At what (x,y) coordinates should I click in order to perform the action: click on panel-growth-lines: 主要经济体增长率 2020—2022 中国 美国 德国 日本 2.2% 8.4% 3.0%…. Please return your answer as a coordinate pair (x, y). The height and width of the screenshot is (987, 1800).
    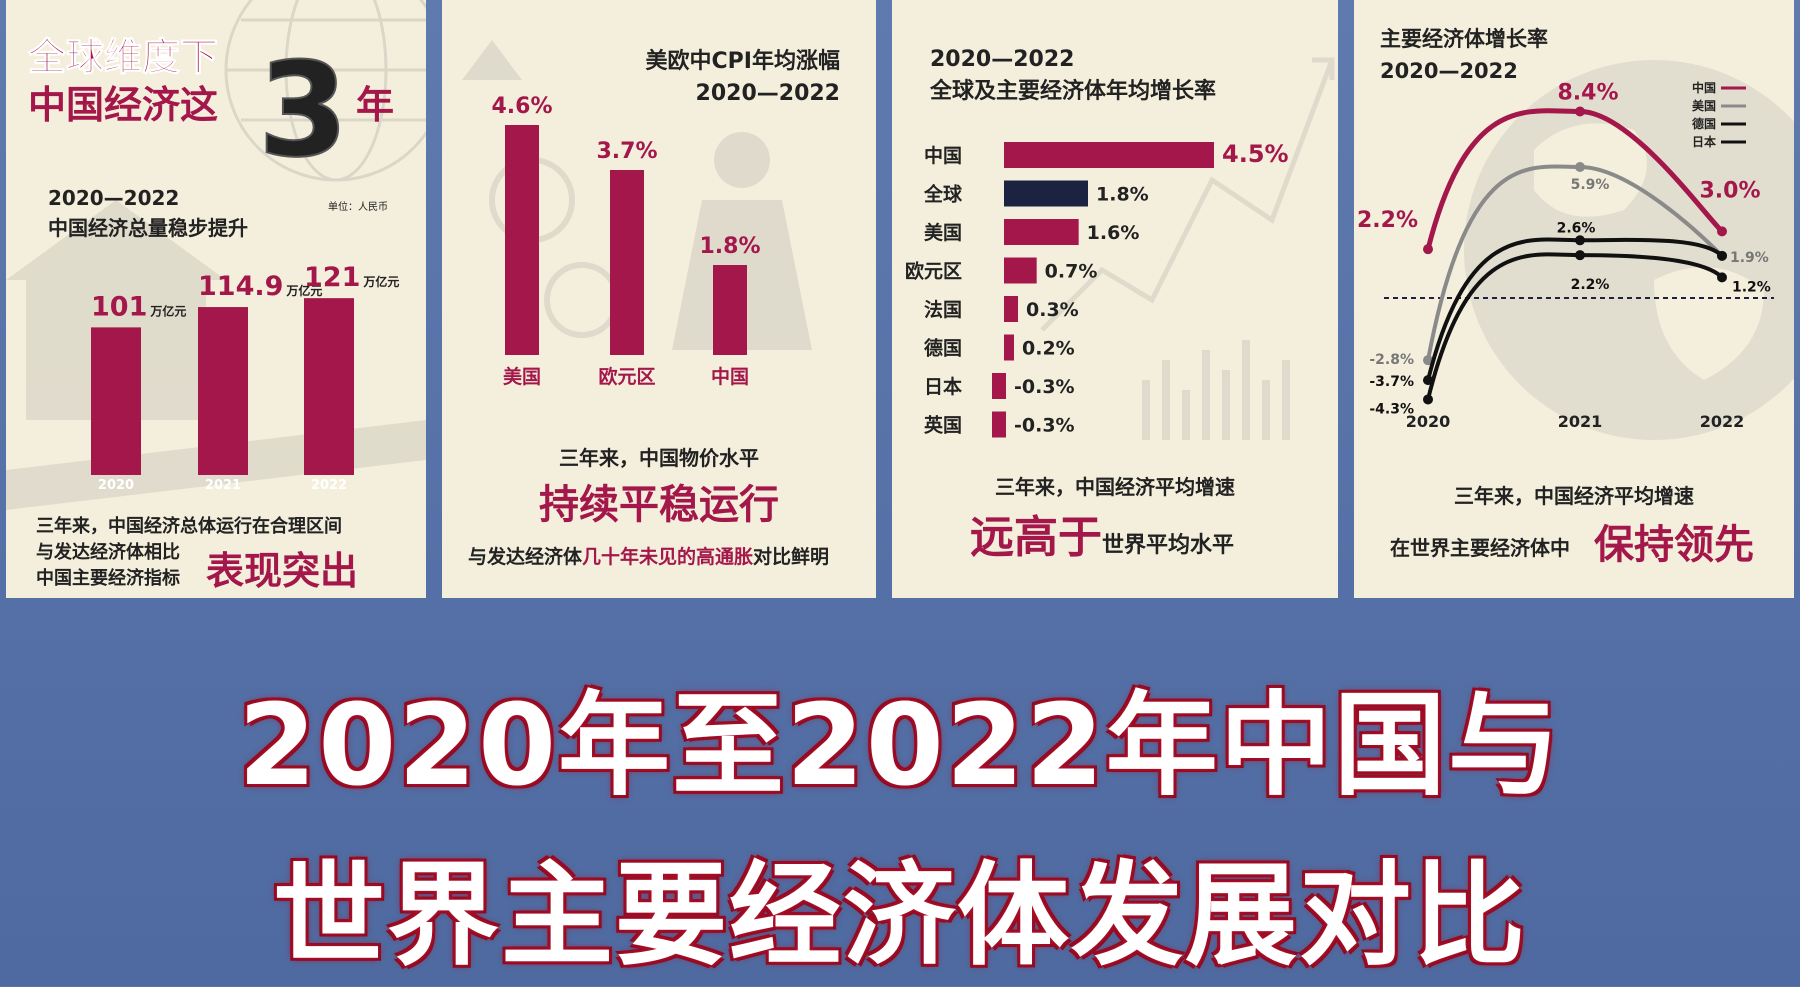
    Looking at the image, I should click on (1574, 299).